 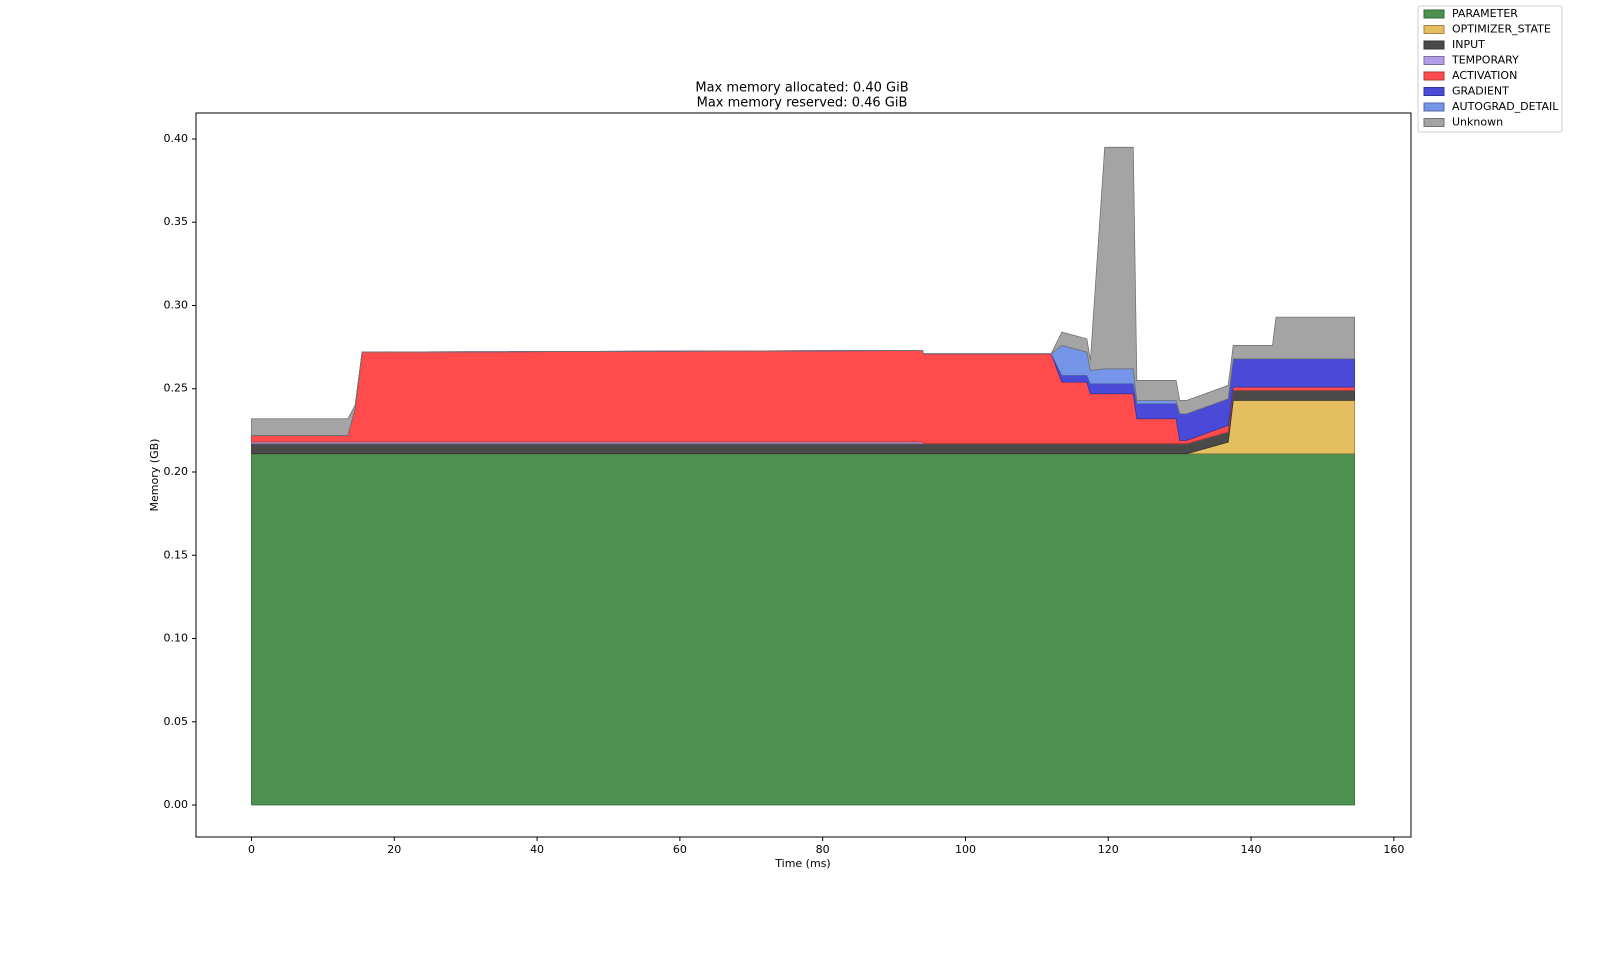 I want to click on x-tick-label: 40, so click(x=537, y=849).